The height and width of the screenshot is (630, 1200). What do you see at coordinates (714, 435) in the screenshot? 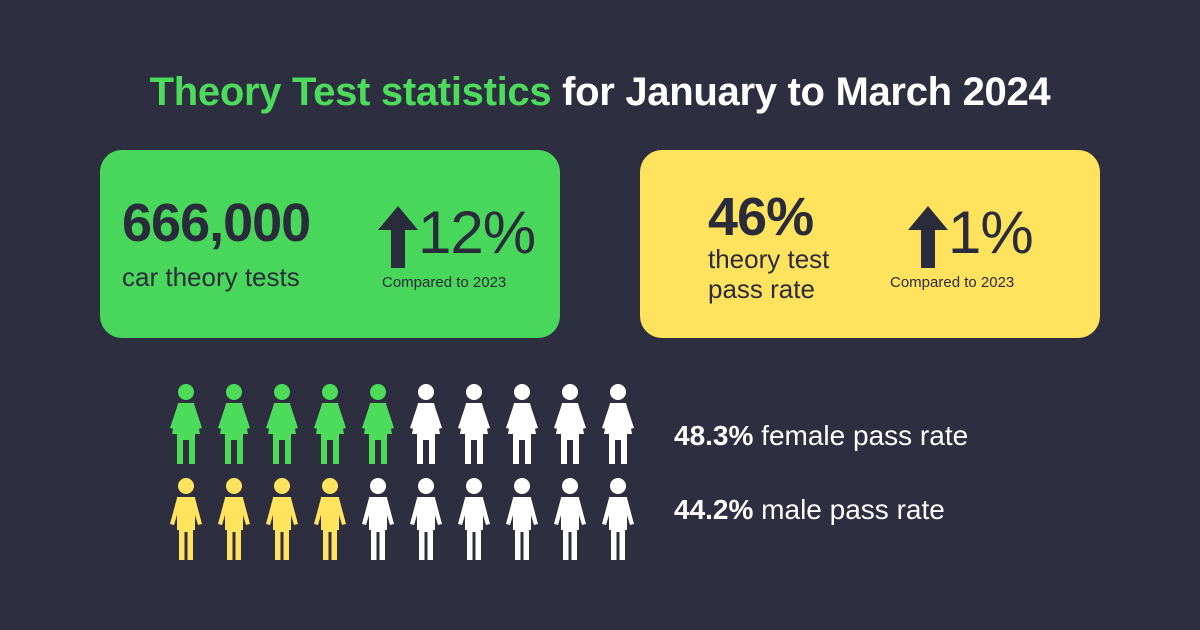
I see `female-pass-rate-value: 48.3%` at bounding box center [714, 435].